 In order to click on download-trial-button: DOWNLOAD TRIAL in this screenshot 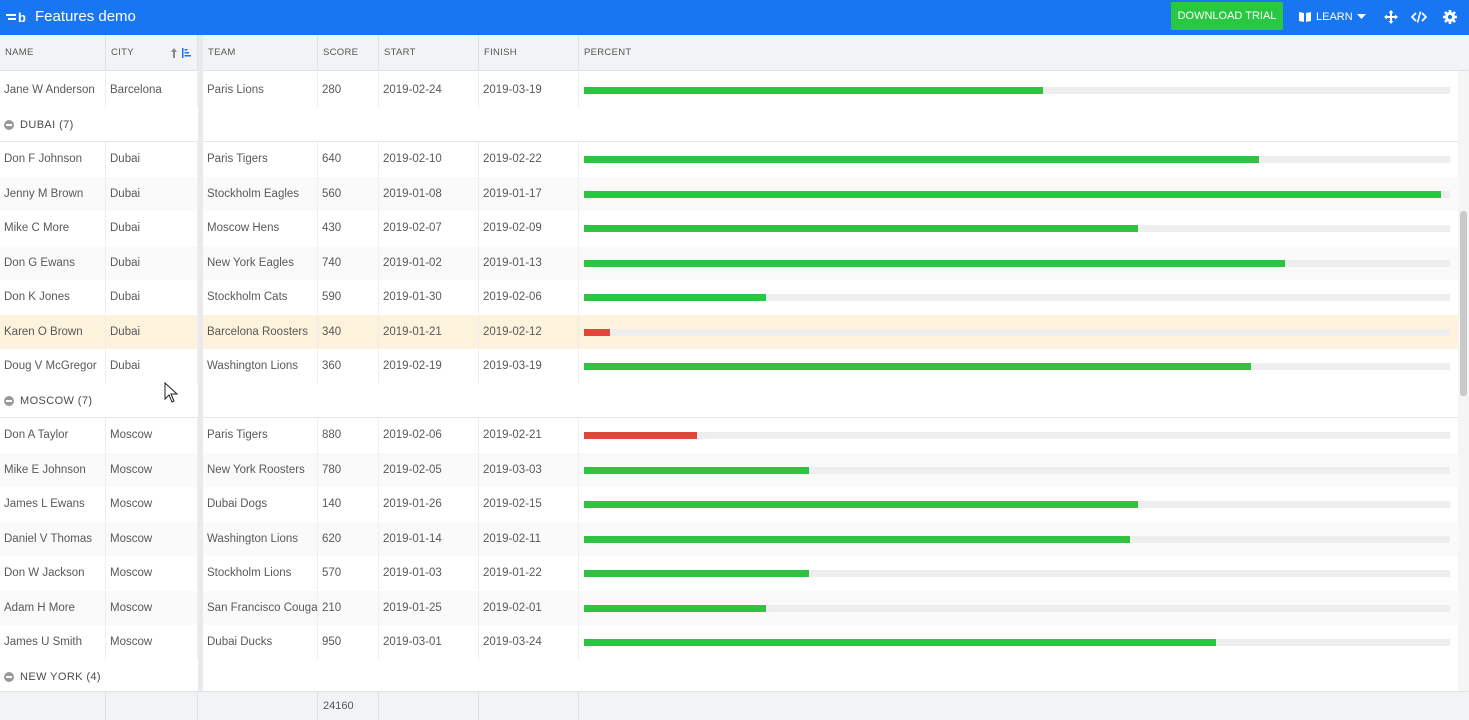, I will do `click(1227, 16)`.